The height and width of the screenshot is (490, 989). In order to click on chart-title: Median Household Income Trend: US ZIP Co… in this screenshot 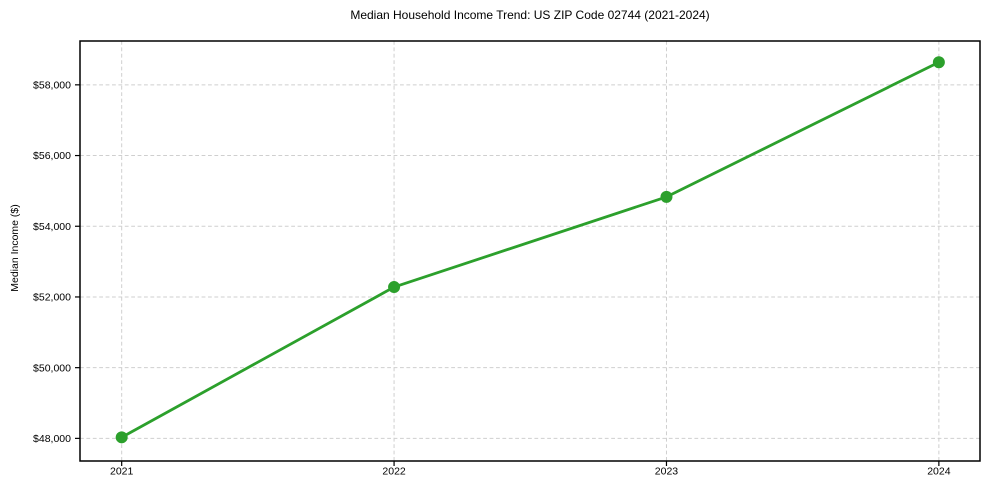, I will do `click(530, 15)`.